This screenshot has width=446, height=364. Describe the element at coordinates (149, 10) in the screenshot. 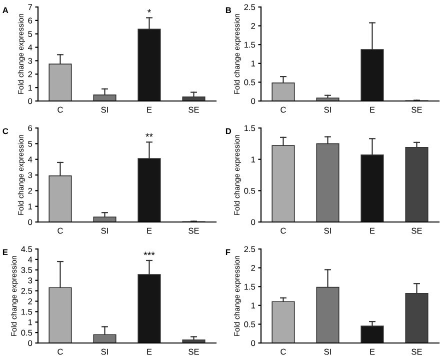

I see `annotation: *` at that location.